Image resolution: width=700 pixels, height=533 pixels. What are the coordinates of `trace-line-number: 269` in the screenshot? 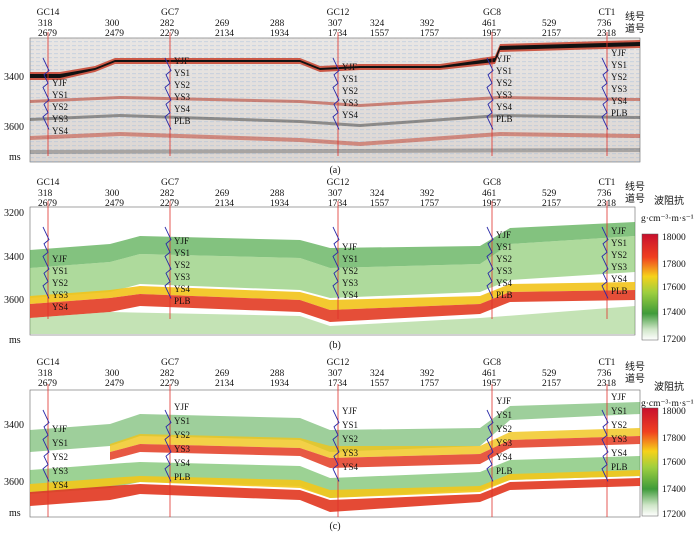 It's located at (222, 24).